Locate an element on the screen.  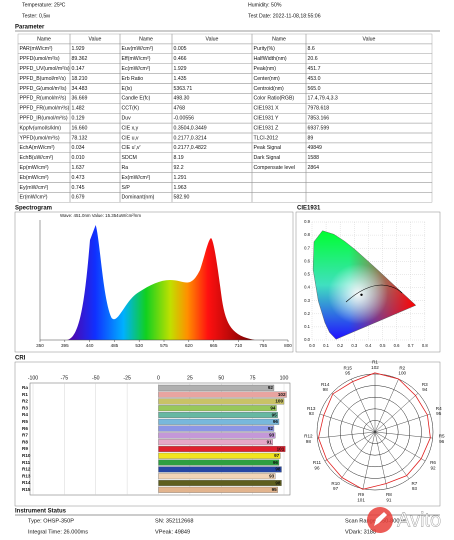
polar-label: R9 is located at coordinates (361, 494).